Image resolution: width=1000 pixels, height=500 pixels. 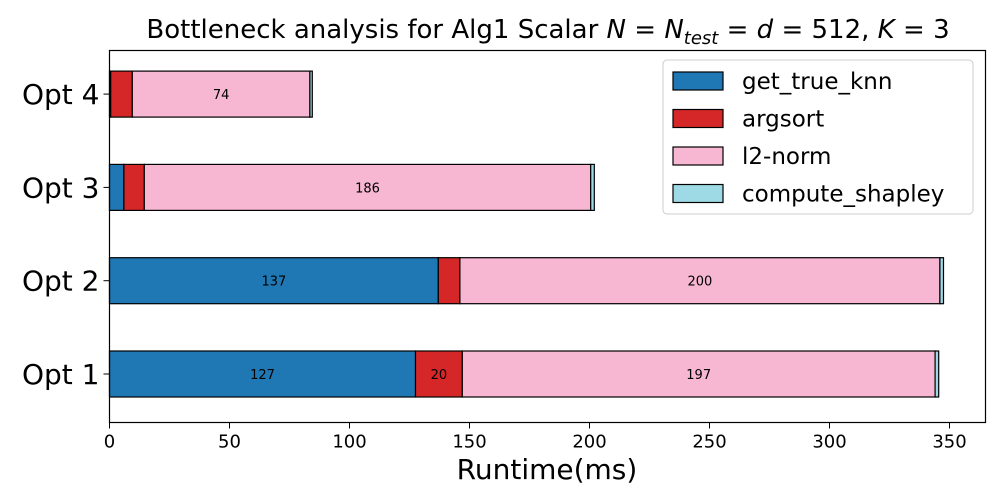 I want to click on bar-opt-4-argsort, so click(x=121, y=94).